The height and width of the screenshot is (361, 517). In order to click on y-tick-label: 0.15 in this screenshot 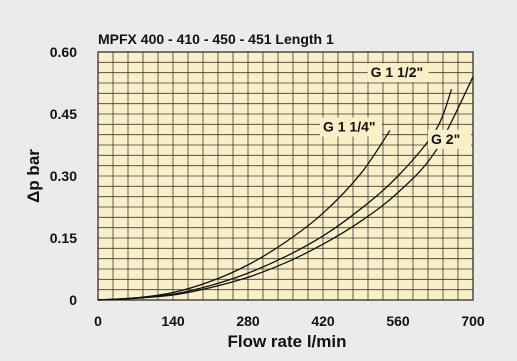, I will do `click(63, 238)`.